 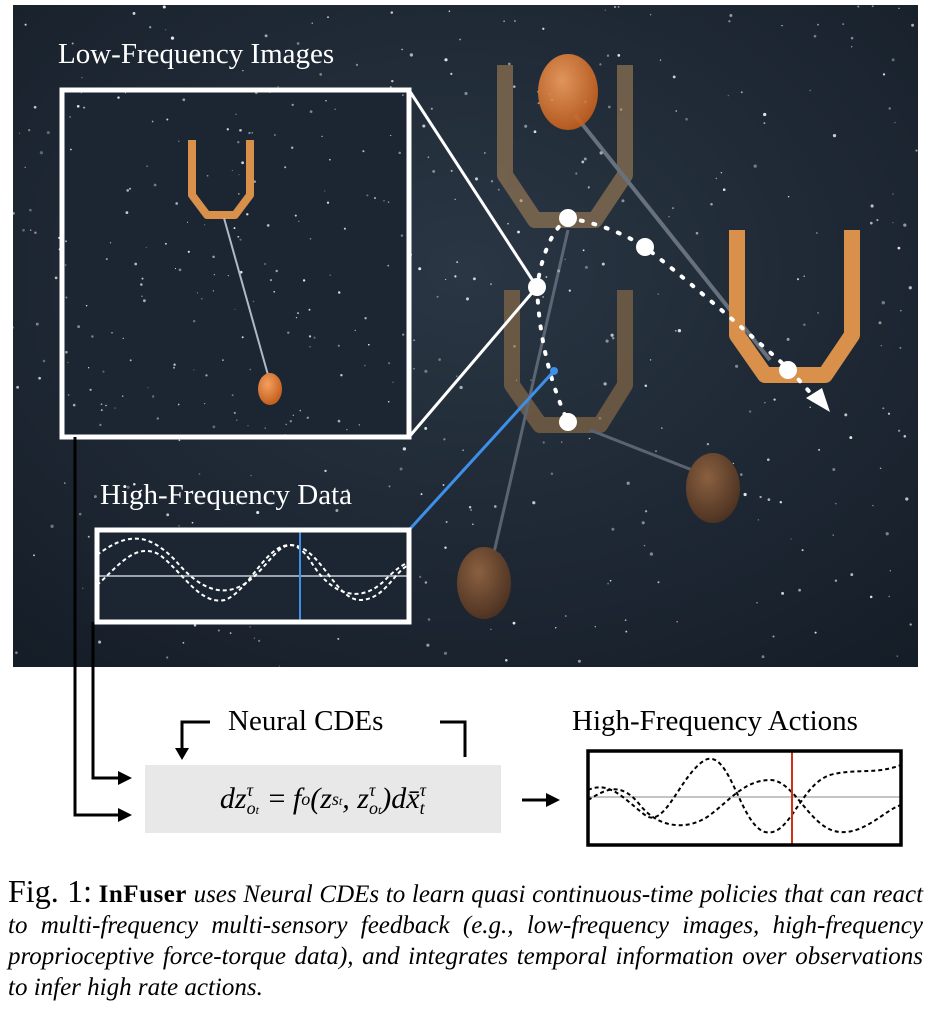 I want to click on high-freq-data-plot, so click(x=325, y=497).